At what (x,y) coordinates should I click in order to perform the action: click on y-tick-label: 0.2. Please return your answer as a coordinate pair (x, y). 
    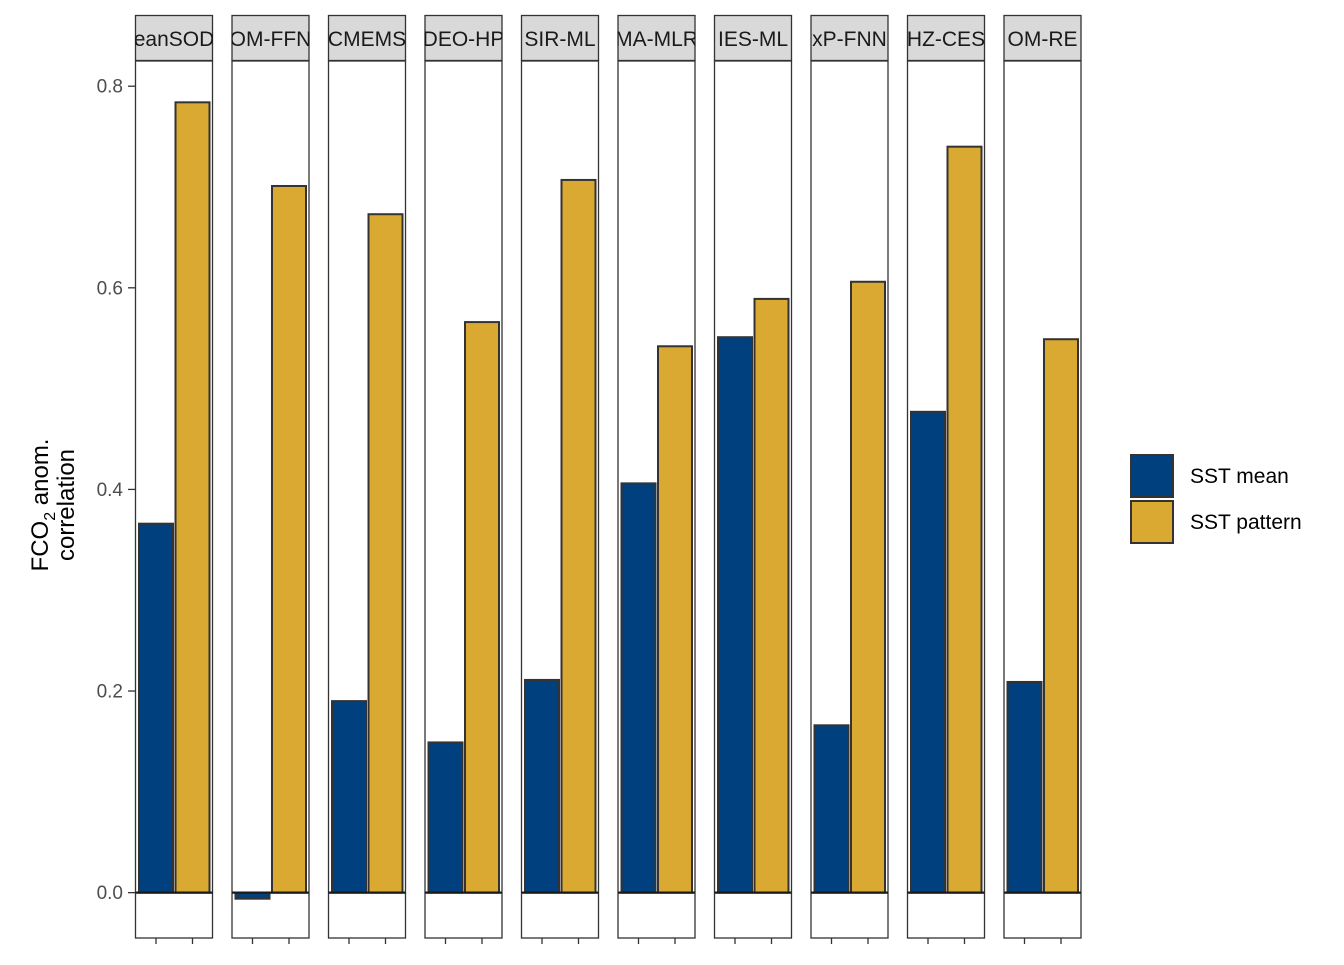
    Looking at the image, I should click on (110, 692).